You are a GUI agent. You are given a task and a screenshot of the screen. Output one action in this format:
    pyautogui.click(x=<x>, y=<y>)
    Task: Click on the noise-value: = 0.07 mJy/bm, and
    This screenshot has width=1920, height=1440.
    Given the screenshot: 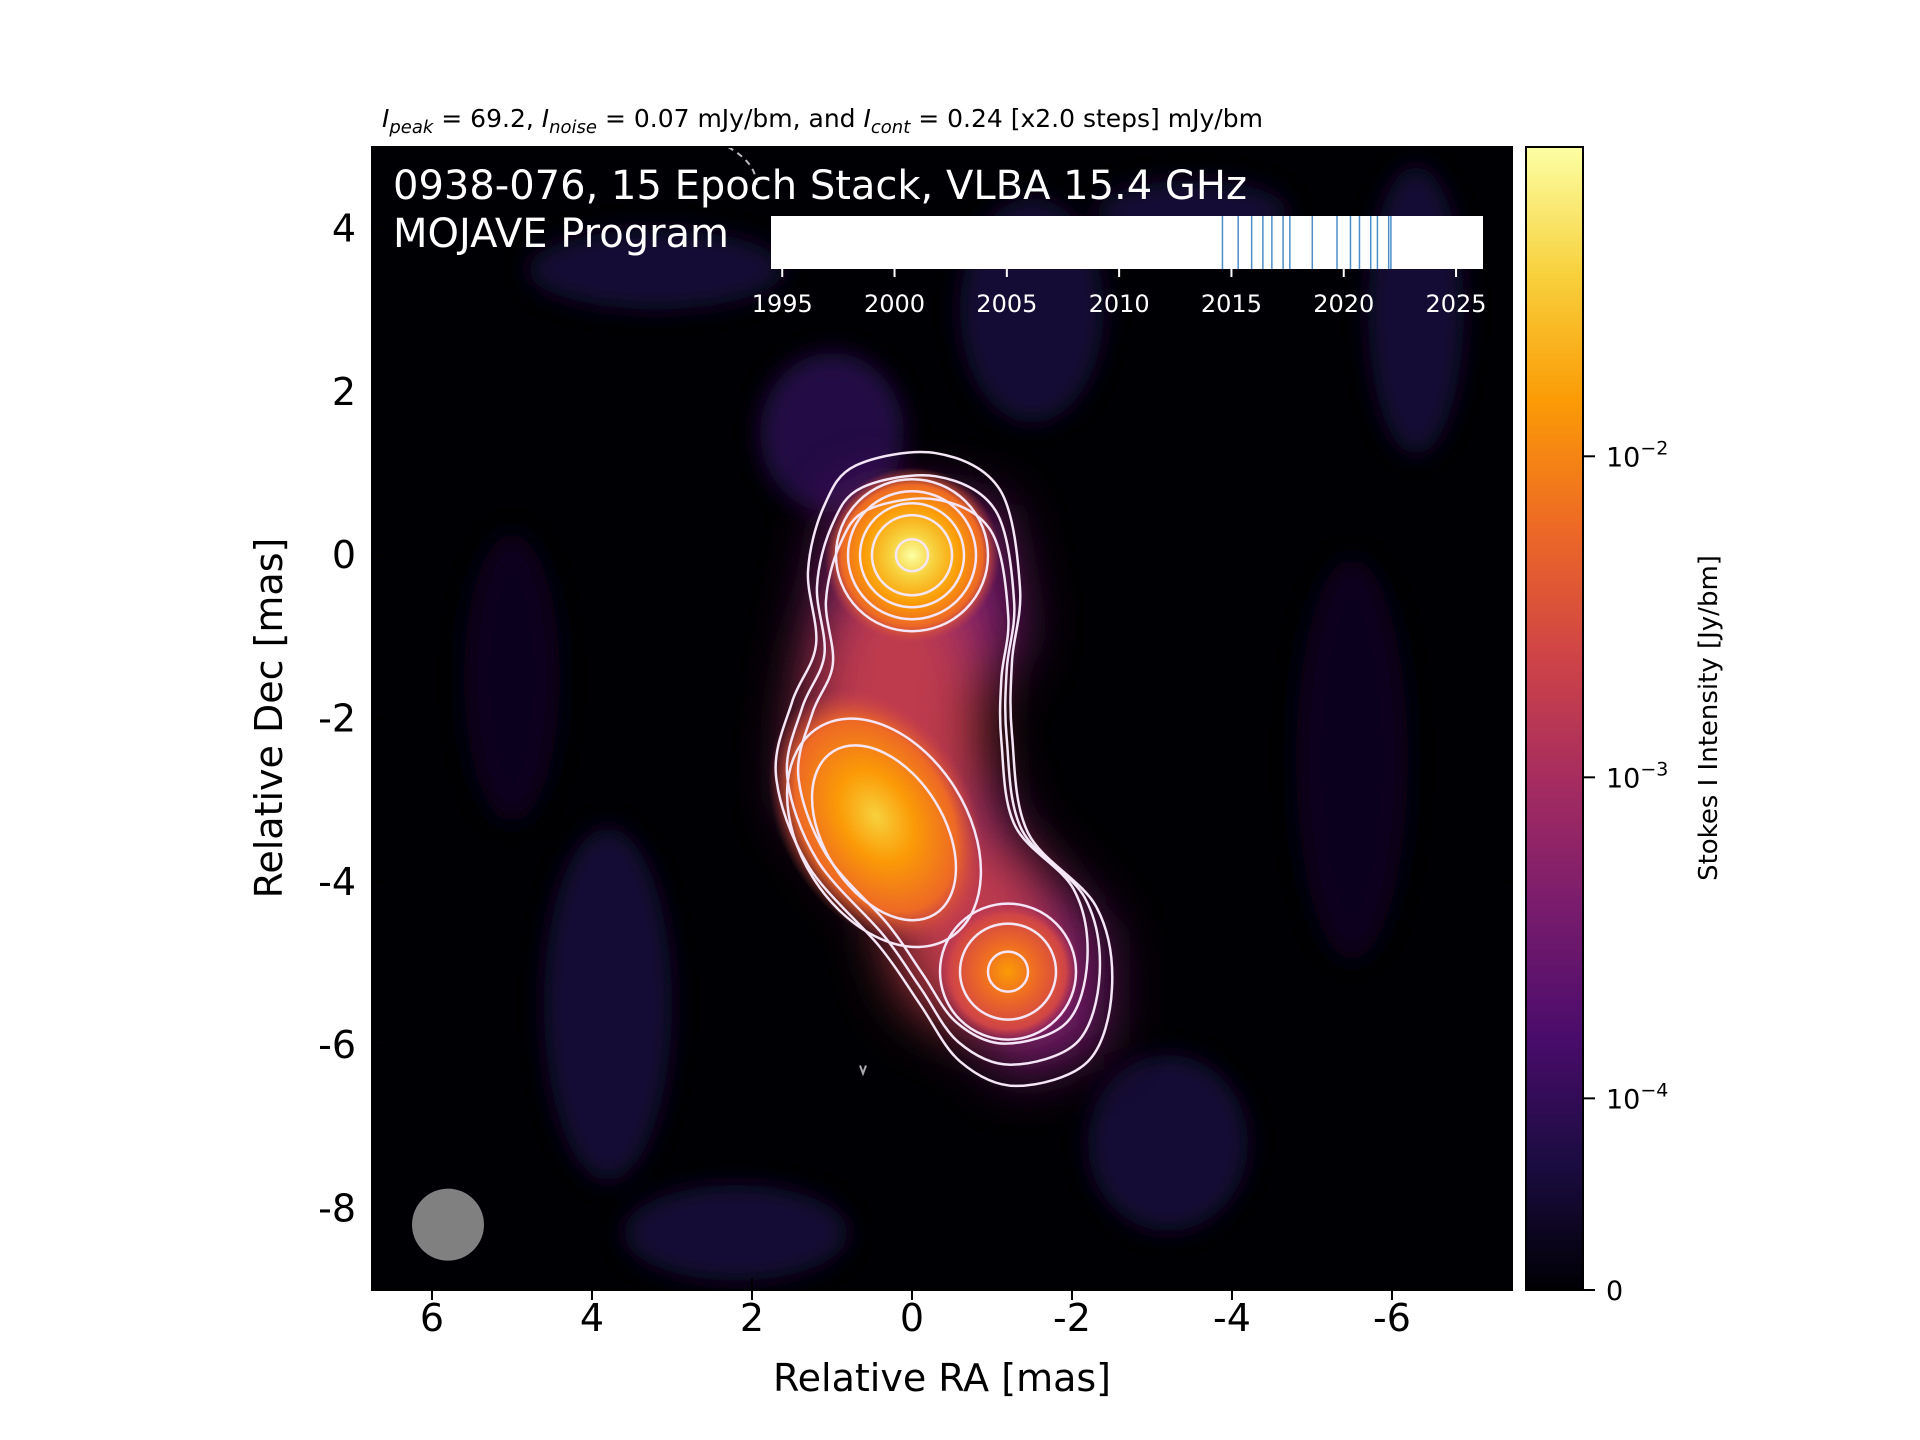 What is the action you would take?
    pyautogui.click(x=730, y=118)
    